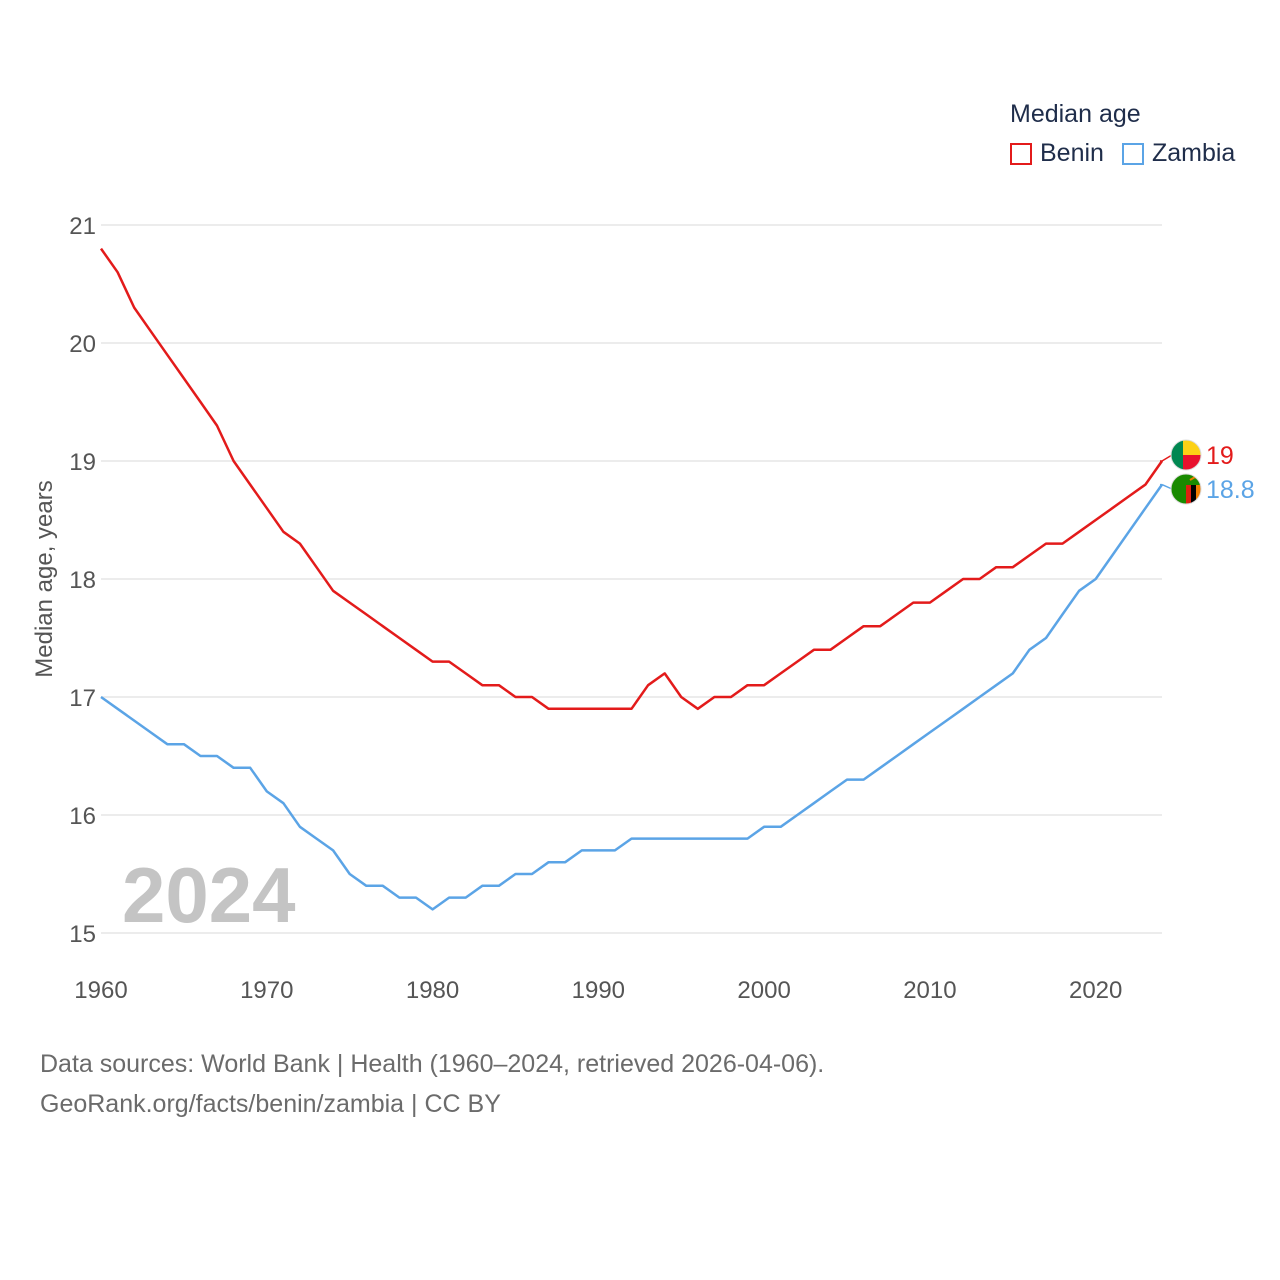 This screenshot has height=1280, width=1280. What do you see at coordinates (1075, 114) in the screenshot?
I see `legend-title: Median age` at bounding box center [1075, 114].